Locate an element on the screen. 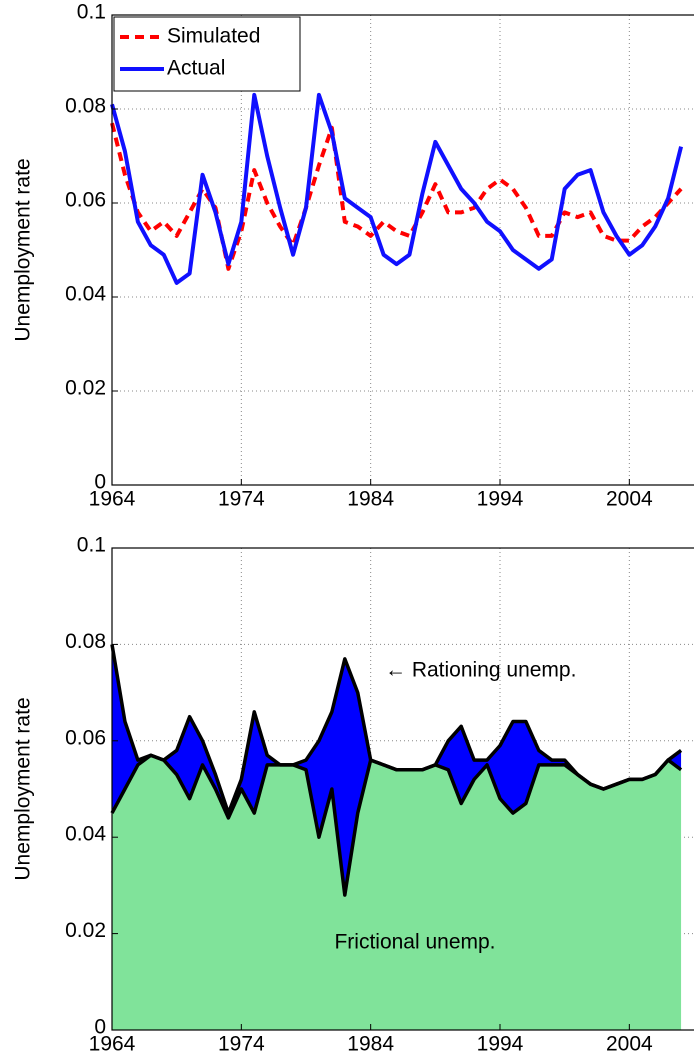 This screenshot has width=694, height=1053. legend-label: Actual is located at coordinates (196, 68).